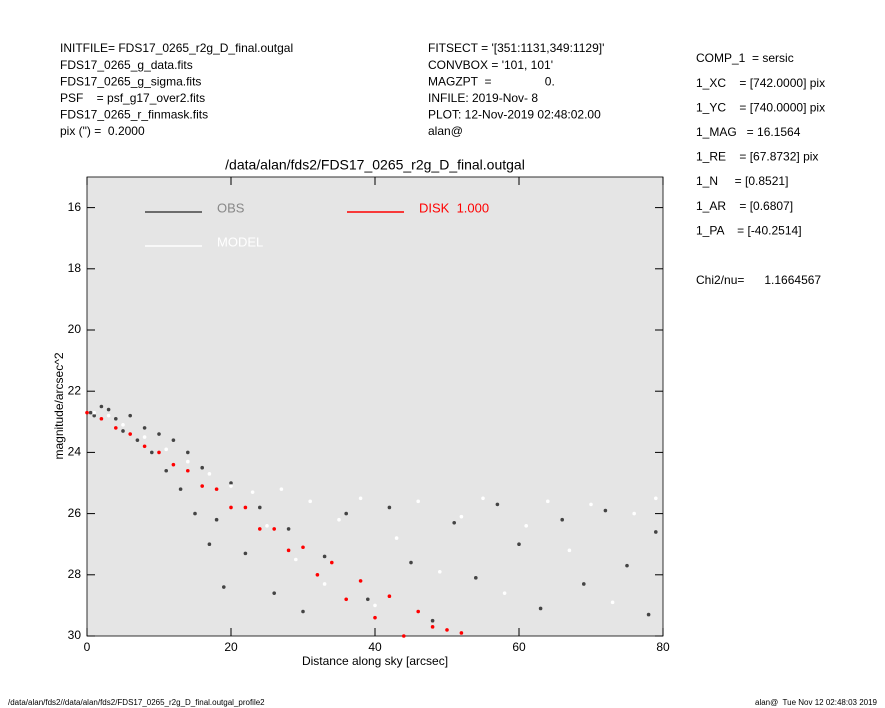  What do you see at coordinates (102, 131) in the screenshot?
I see `header-line: pix (") = 0.2000` at bounding box center [102, 131].